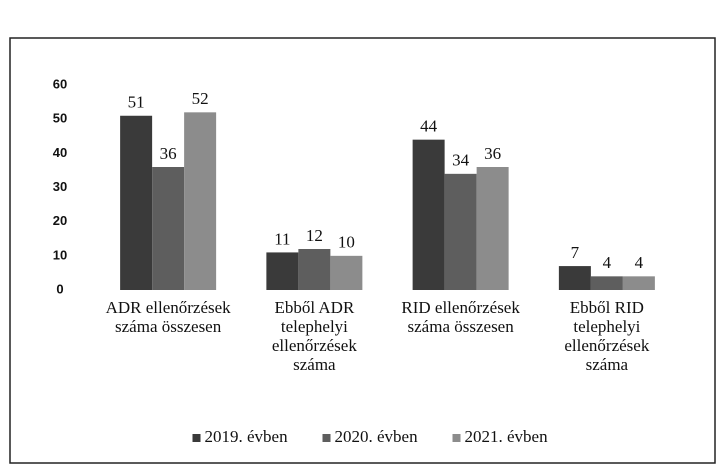 This screenshot has width=725, height=470. What do you see at coordinates (377, 436) in the screenshot?
I see `legend-label: 2020. évben` at bounding box center [377, 436].